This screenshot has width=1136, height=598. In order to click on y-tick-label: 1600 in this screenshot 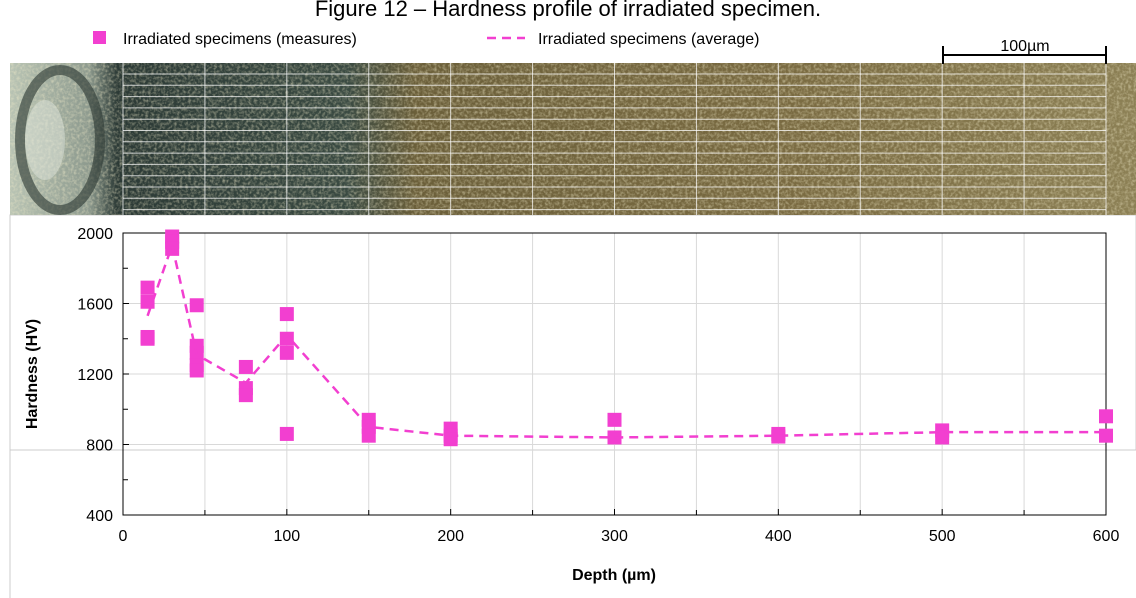, I will do `click(95, 305)`.